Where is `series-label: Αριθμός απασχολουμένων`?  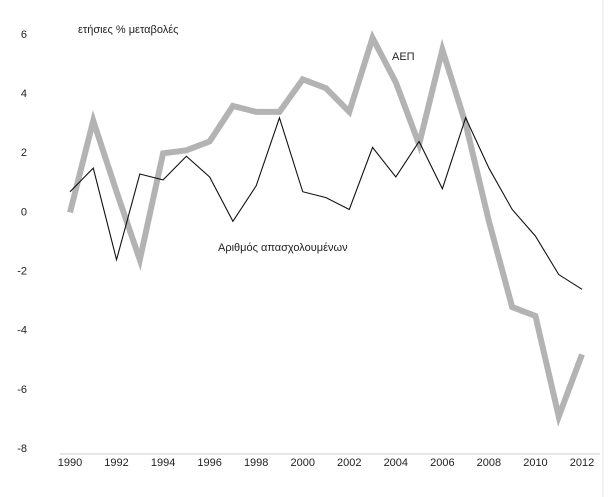 series-label: Αριθμός απασχολουμένων is located at coordinates (283, 248).